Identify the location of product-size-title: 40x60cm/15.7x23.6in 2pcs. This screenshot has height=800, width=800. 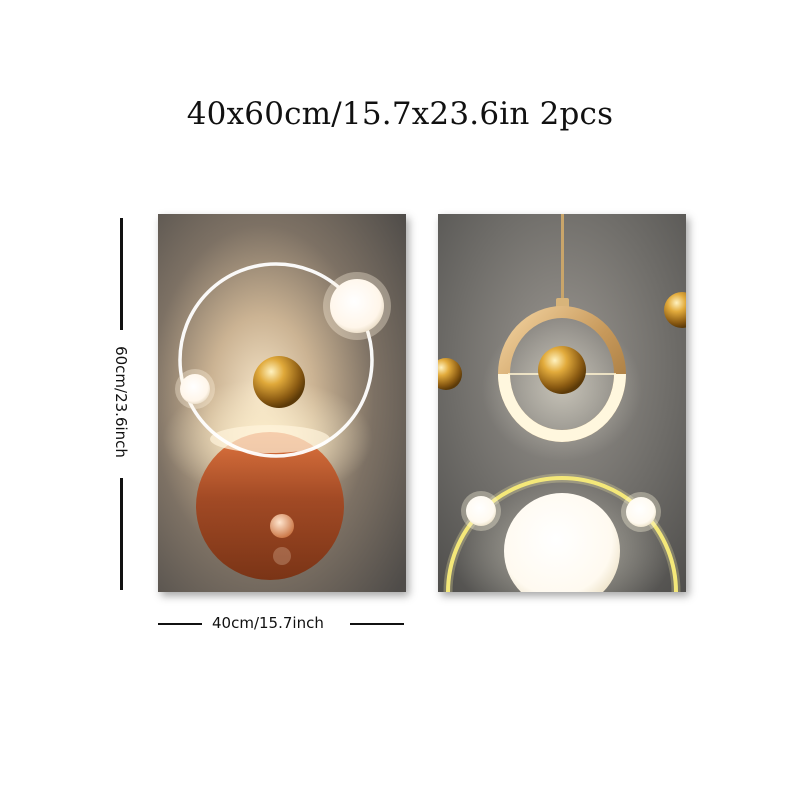
(400, 114).